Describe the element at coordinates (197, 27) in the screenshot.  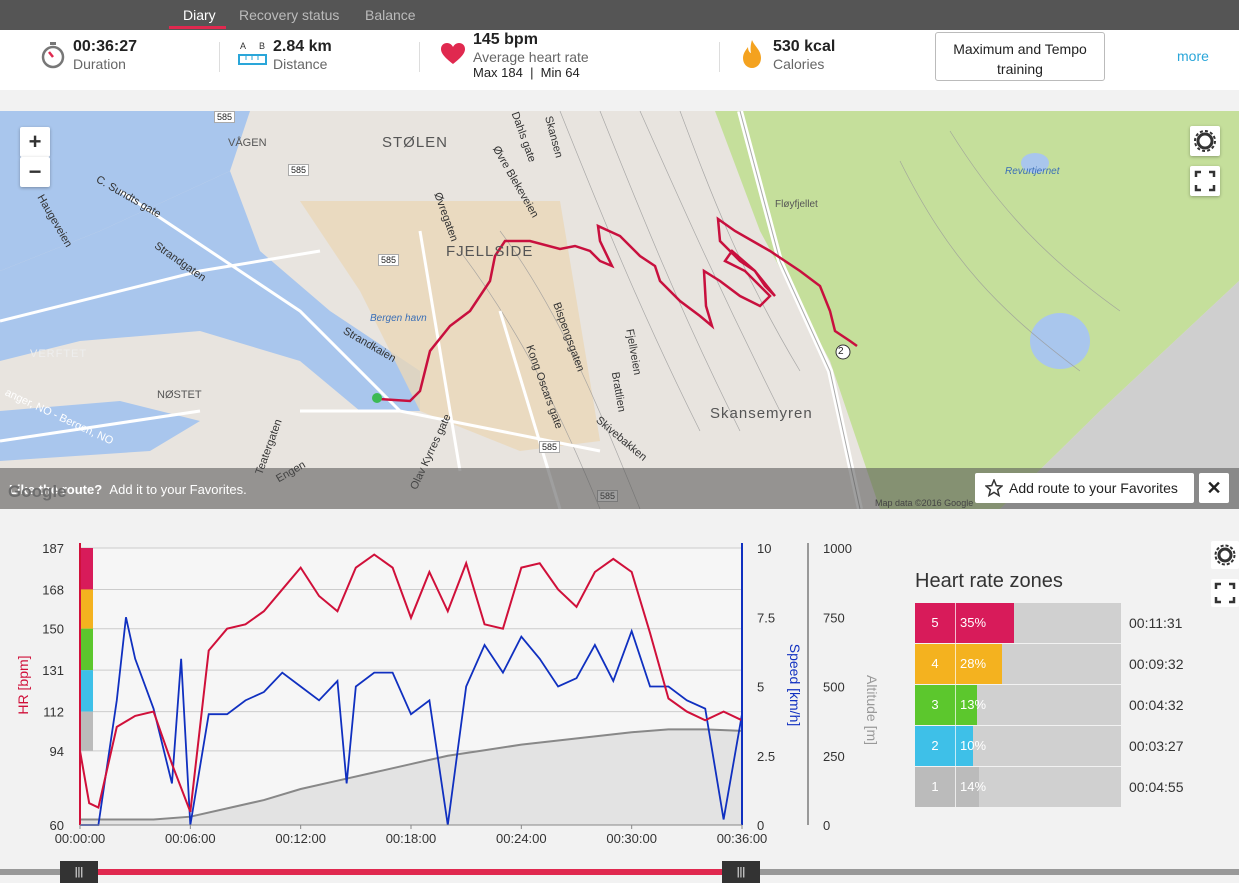
I see `active-tab-indicator` at that location.